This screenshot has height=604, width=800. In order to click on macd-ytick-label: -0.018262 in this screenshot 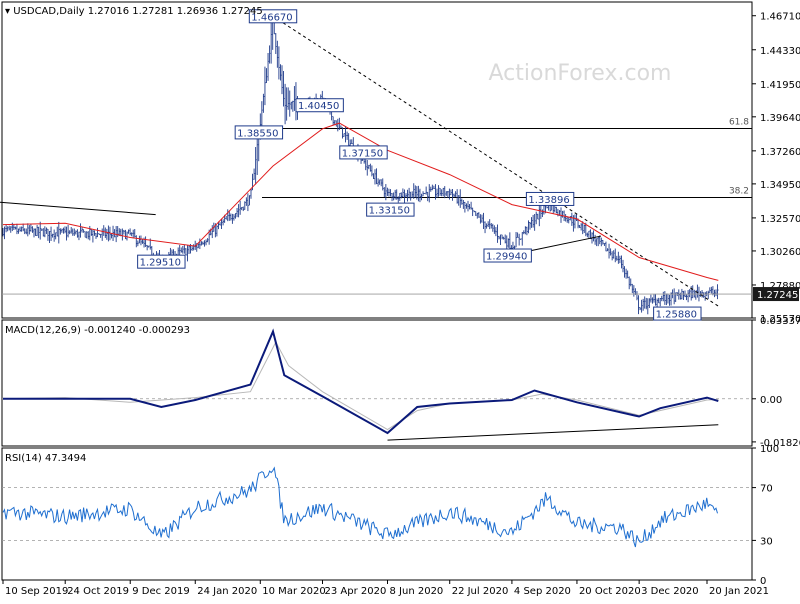, I will do `click(780, 443)`.